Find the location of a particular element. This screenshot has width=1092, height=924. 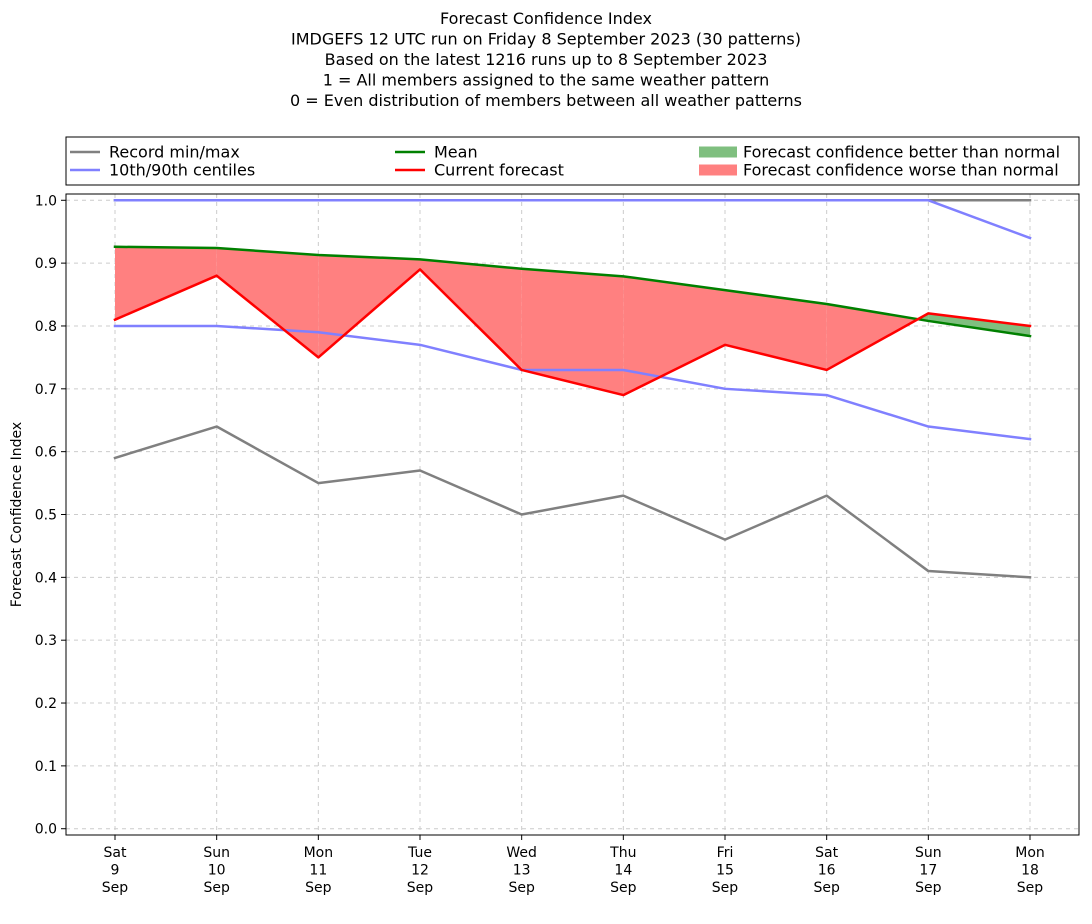

x-tick-label: Wed is located at coordinates (521, 853).